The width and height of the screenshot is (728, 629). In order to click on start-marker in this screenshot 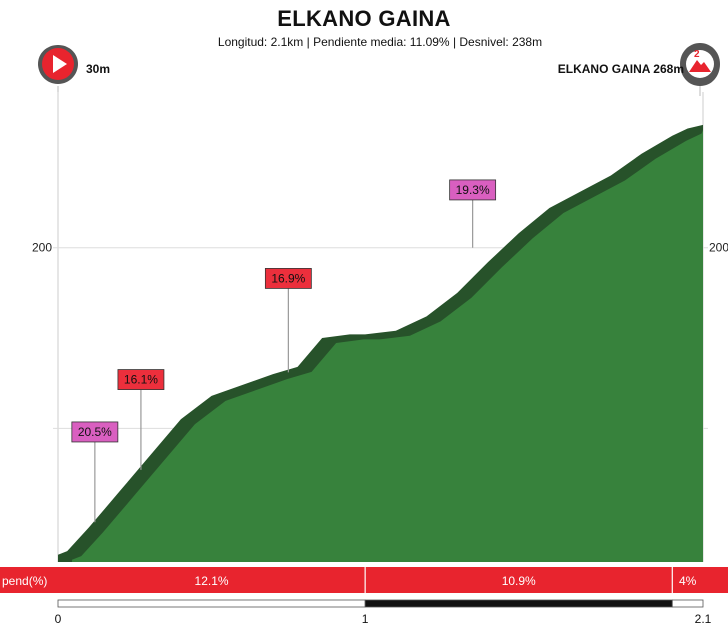, I will do `click(58, 68)`.